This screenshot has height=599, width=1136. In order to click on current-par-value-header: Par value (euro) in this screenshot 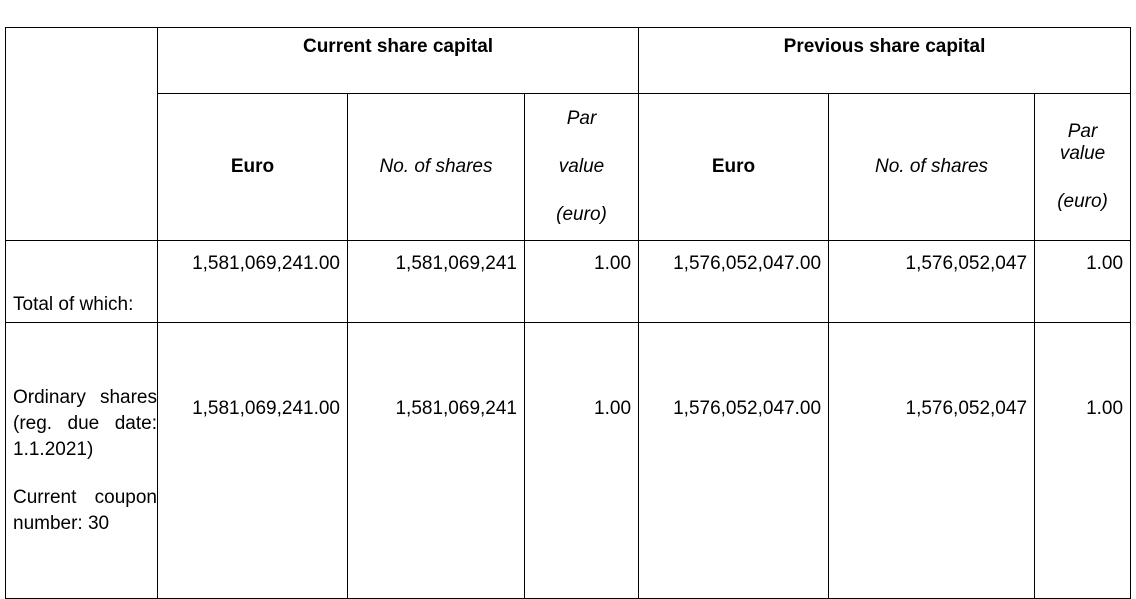, I will do `click(581, 167)`.